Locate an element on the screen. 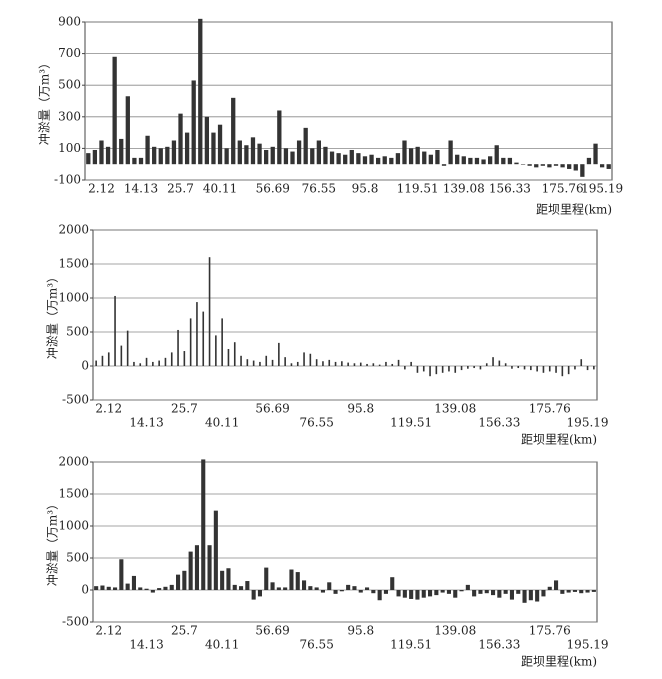 This screenshot has width=662, height=679. y-axis-label: 冲淤量（万m³） is located at coordinates (52, 315).